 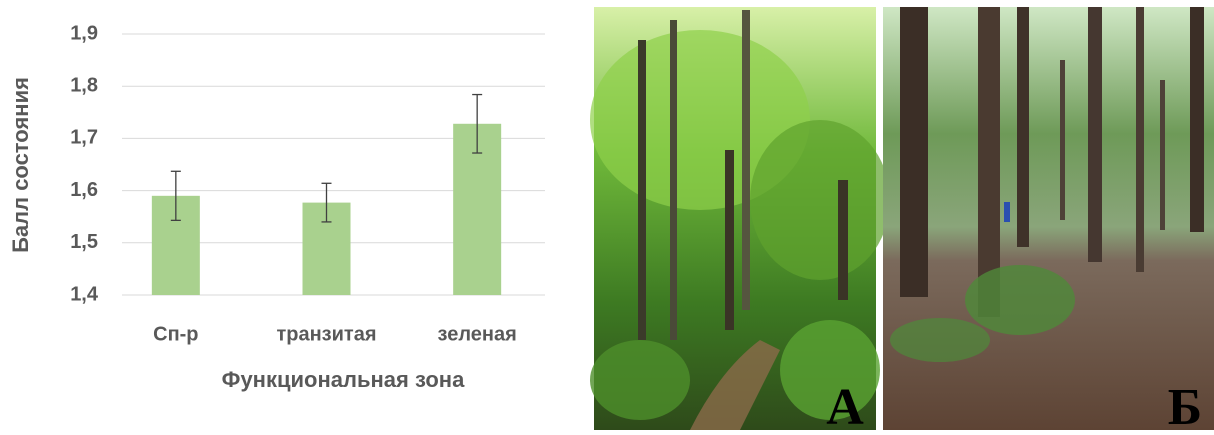 What do you see at coordinates (20, 165) in the screenshot?
I see `y-axis-title: Балл состояния` at bounding box center [20, 165].